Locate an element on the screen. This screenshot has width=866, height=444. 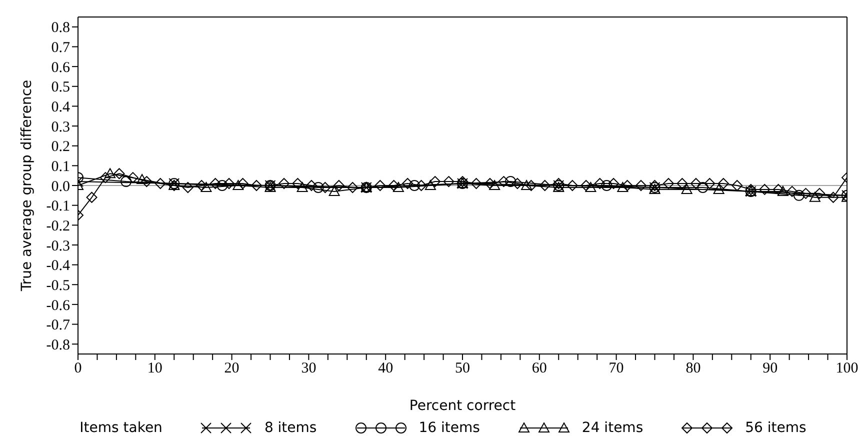
y-tick-label: -0.7 is located at coordinates (58, 326).